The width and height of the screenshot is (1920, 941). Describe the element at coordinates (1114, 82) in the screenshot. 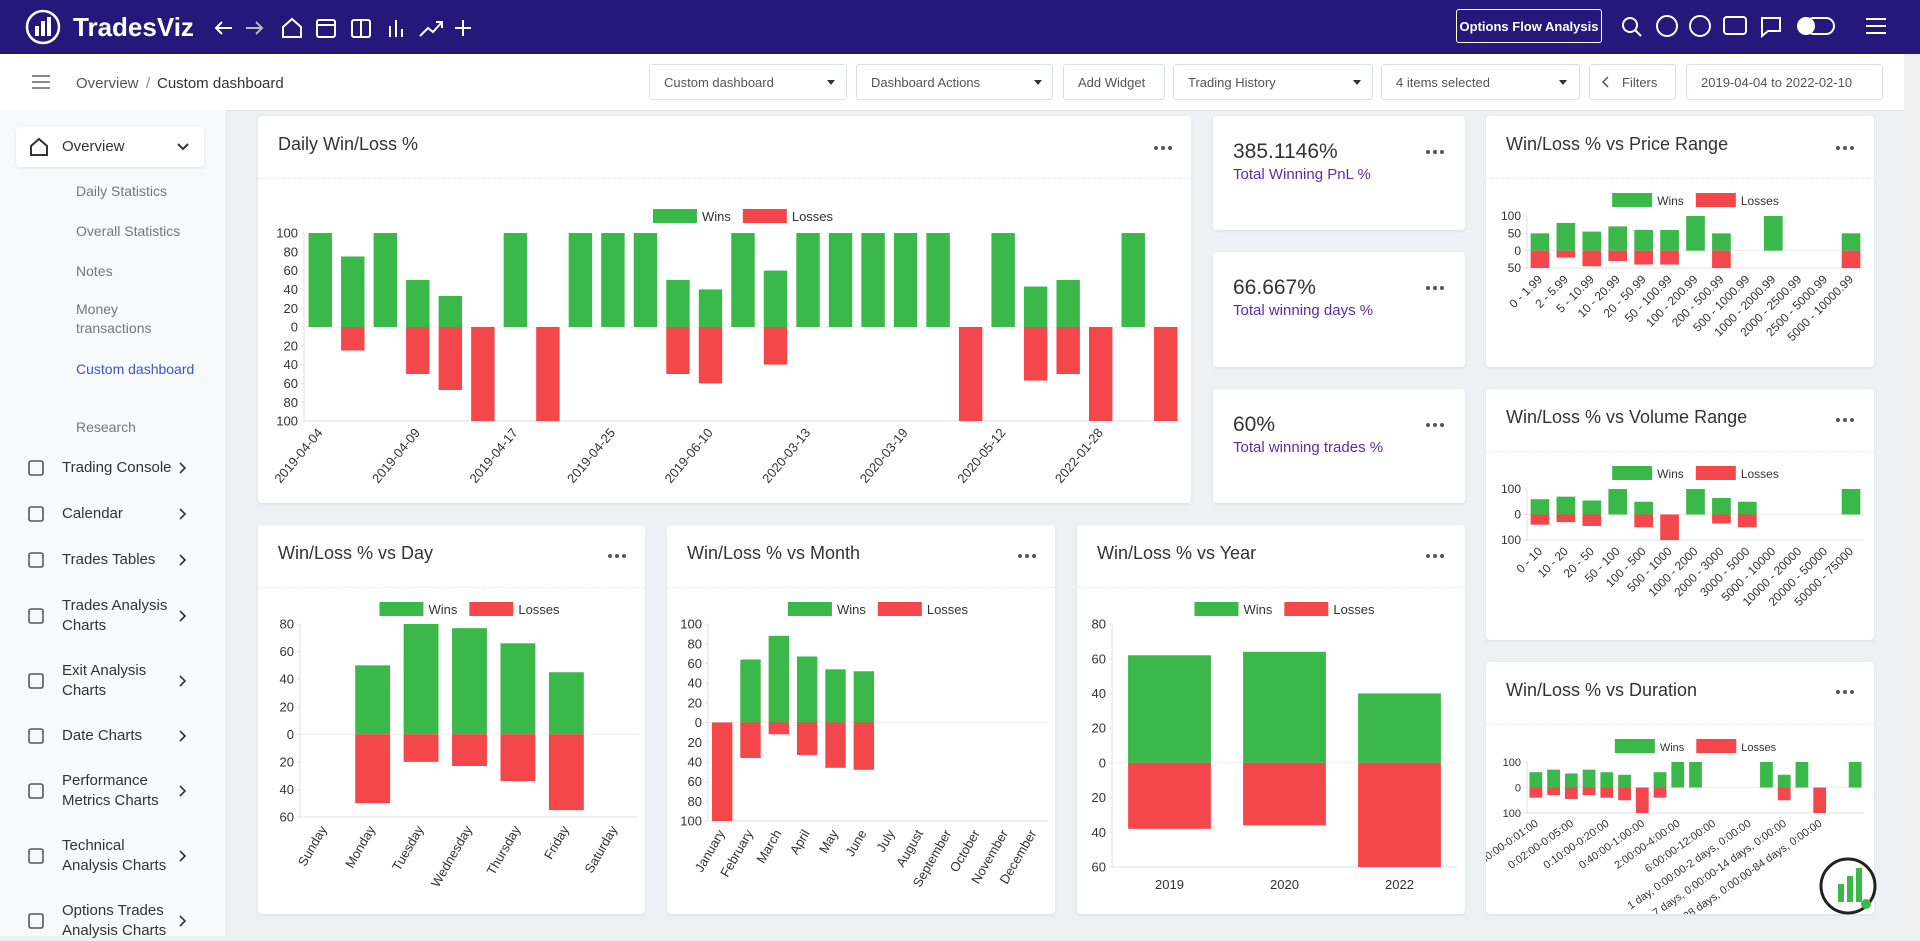

I see `add-widget: Add Widget` at that location.